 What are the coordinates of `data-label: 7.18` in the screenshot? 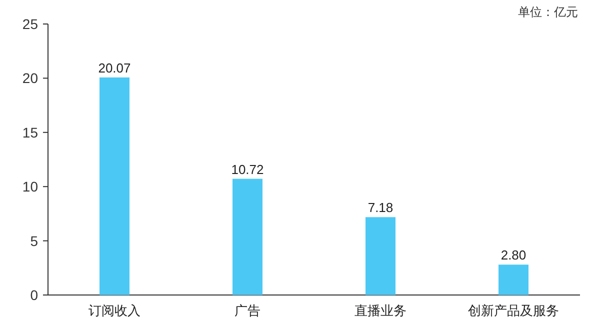 It's located at (381, 208).